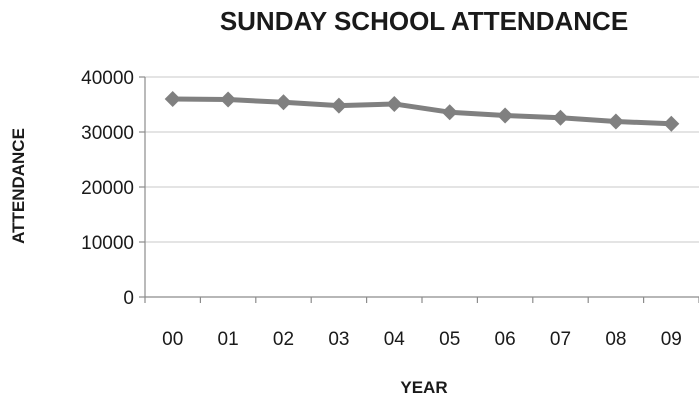  What do you see at coordinates (107, 78) in the screenshot?
I see `y-tick-label: 40000` at bounding box center [107, 78].